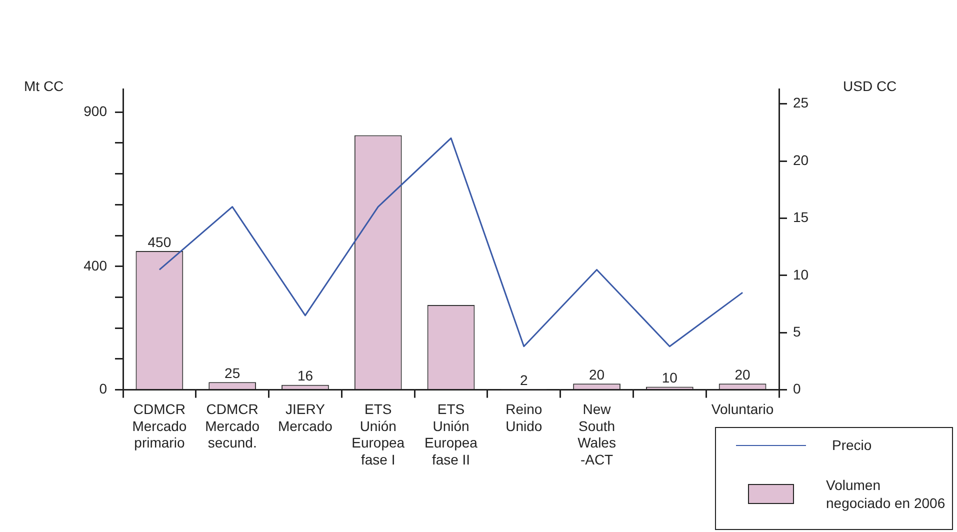 Image resolution: width=957 pixels, height=532 pixels. What do you see at coordinates (305, 417) in the screenshot?
I see `x-tick-label: JIERY Mercado` at bounding box center [305, 417].